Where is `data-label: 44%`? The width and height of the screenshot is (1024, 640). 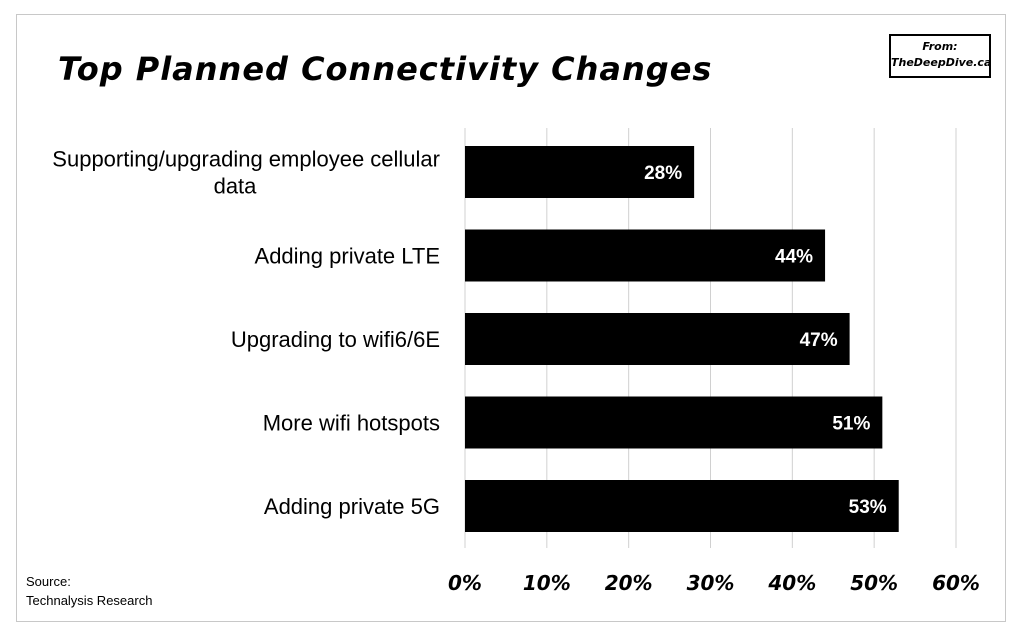
data-label: 44% is located at coordinates (794, 257).